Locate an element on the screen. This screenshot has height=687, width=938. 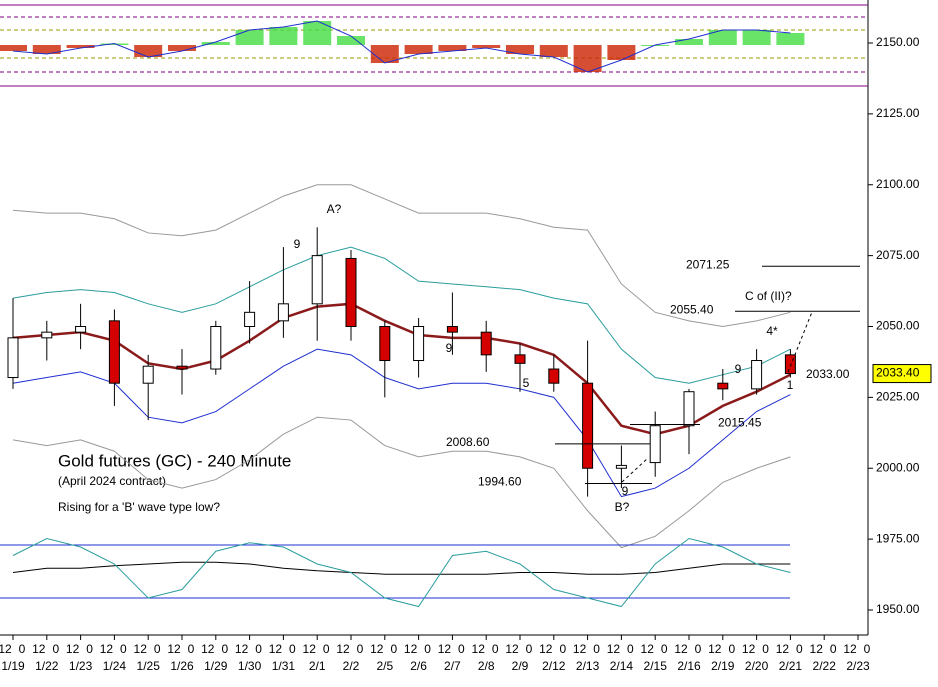
x-tick-label: 2/15 is located at coordinates (656, 666).